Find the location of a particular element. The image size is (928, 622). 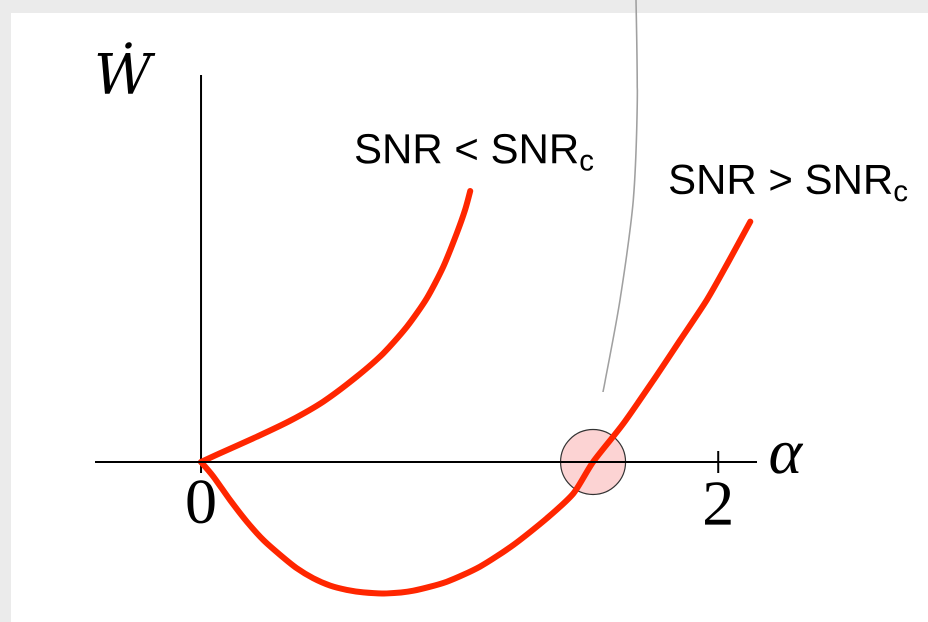

series-label: SNR < SNR$_{c}$ is located at coordinates (475, 152).